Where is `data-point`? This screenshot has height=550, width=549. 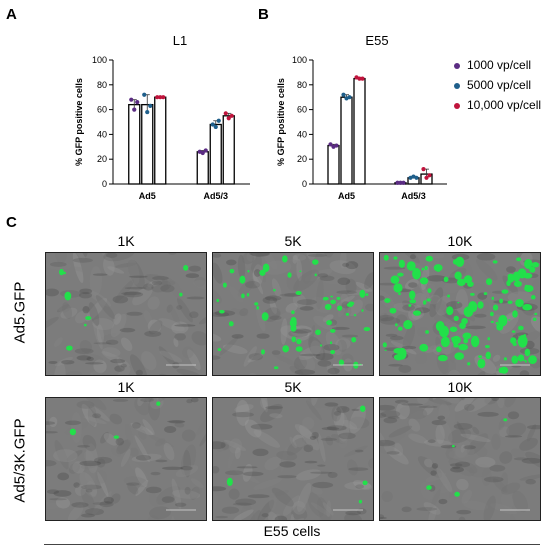 data-point is located at coordinates (343, 94).